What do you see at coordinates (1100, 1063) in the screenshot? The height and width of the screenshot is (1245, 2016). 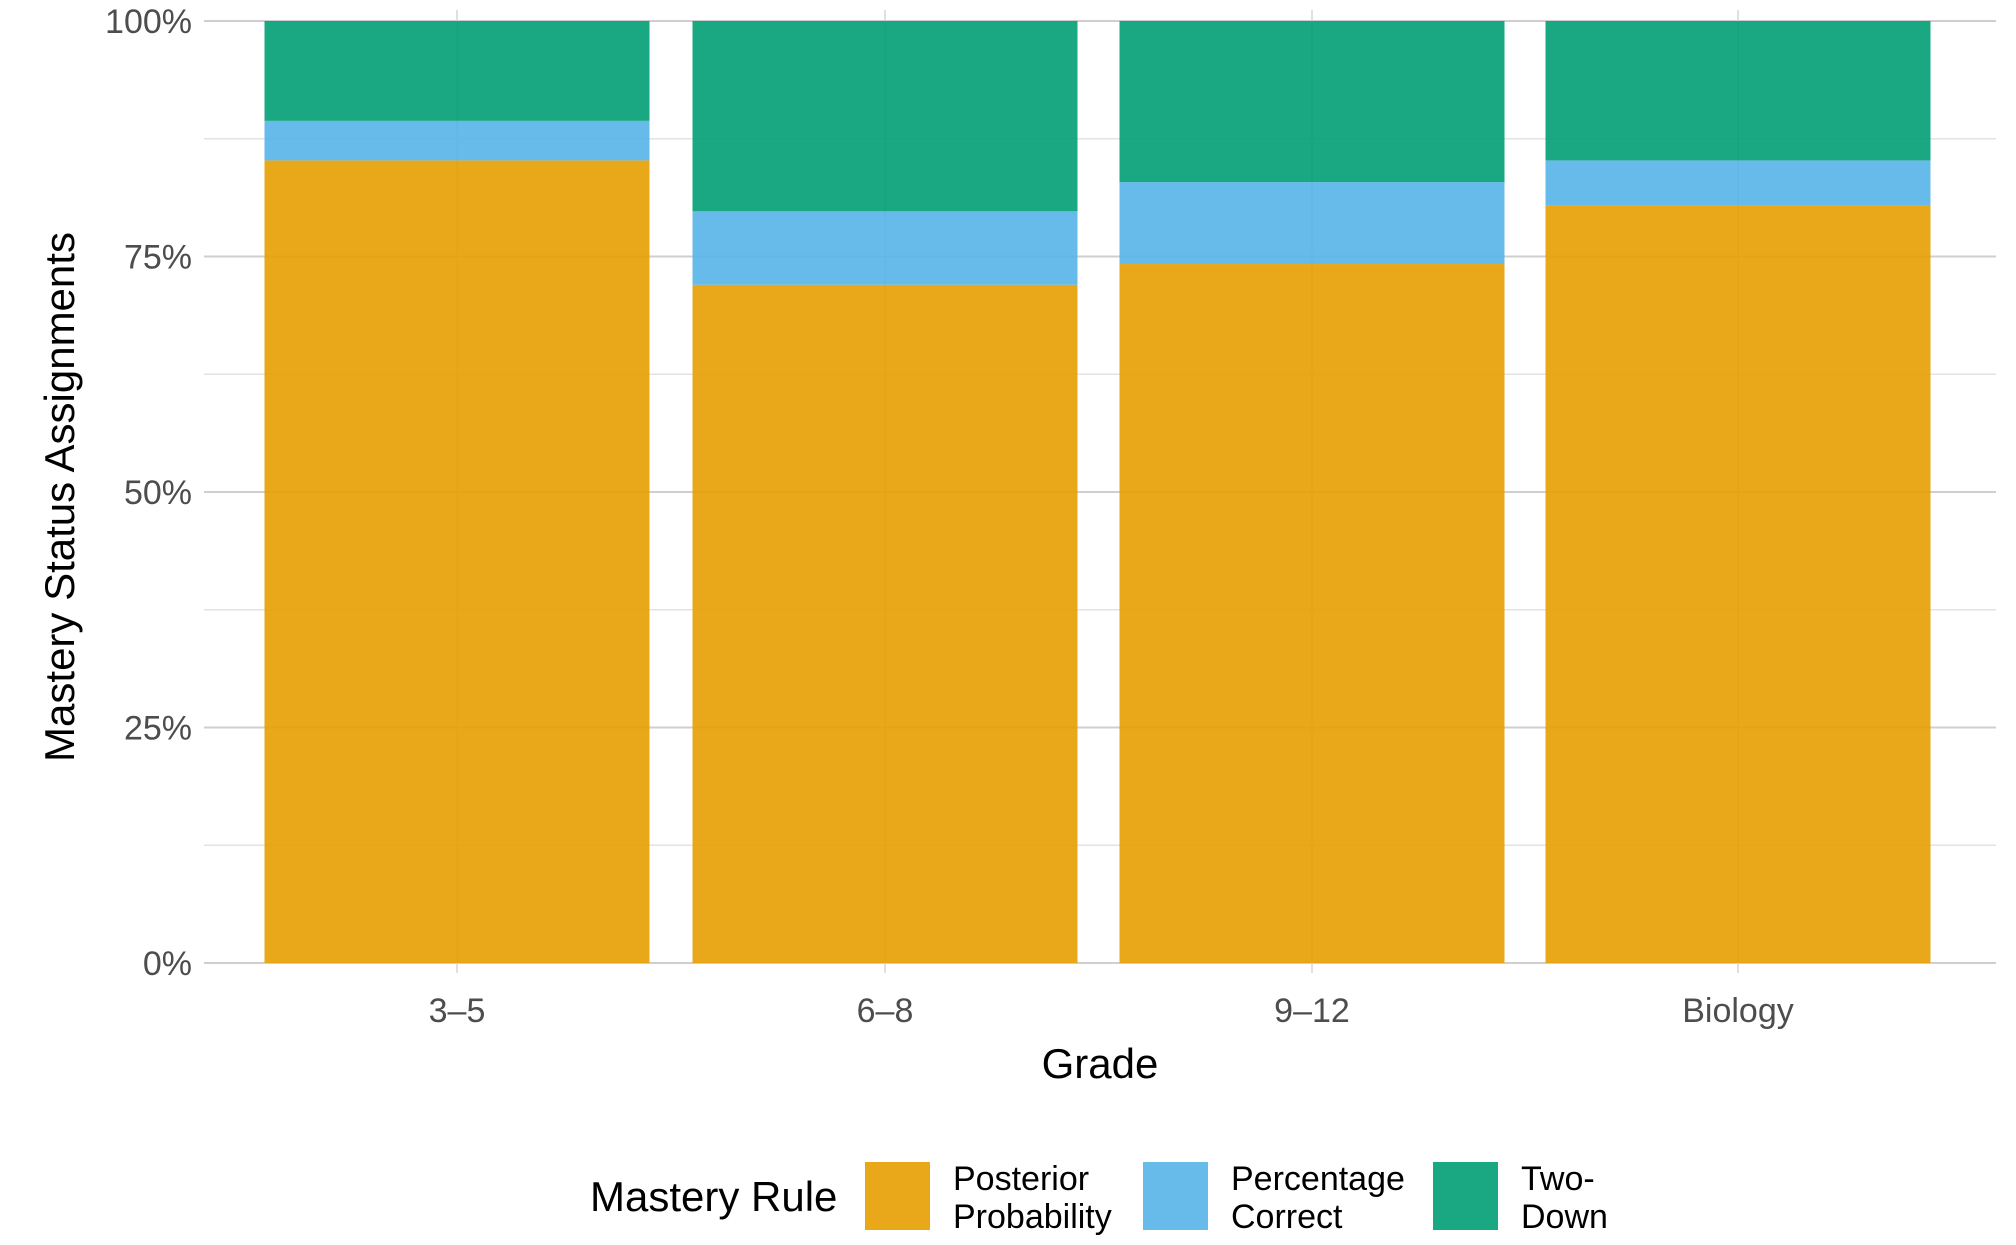 I see `x-axis-title: Grade` at bounding box center [1100, 1063].